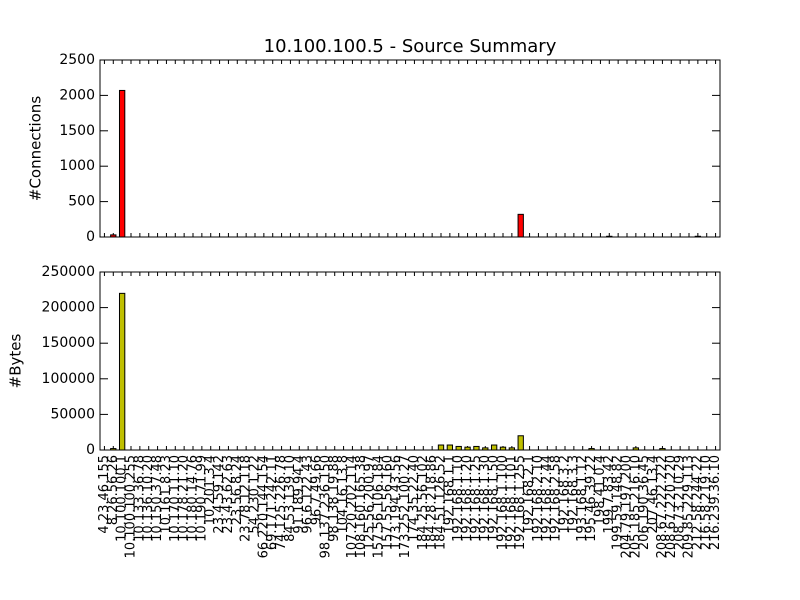 The image size is (800, 600). What do you see at coordinates (573, 494) in the screenshot?
I see `x-tick-label: 192.168.3.3` at bounding box center [573, 494].